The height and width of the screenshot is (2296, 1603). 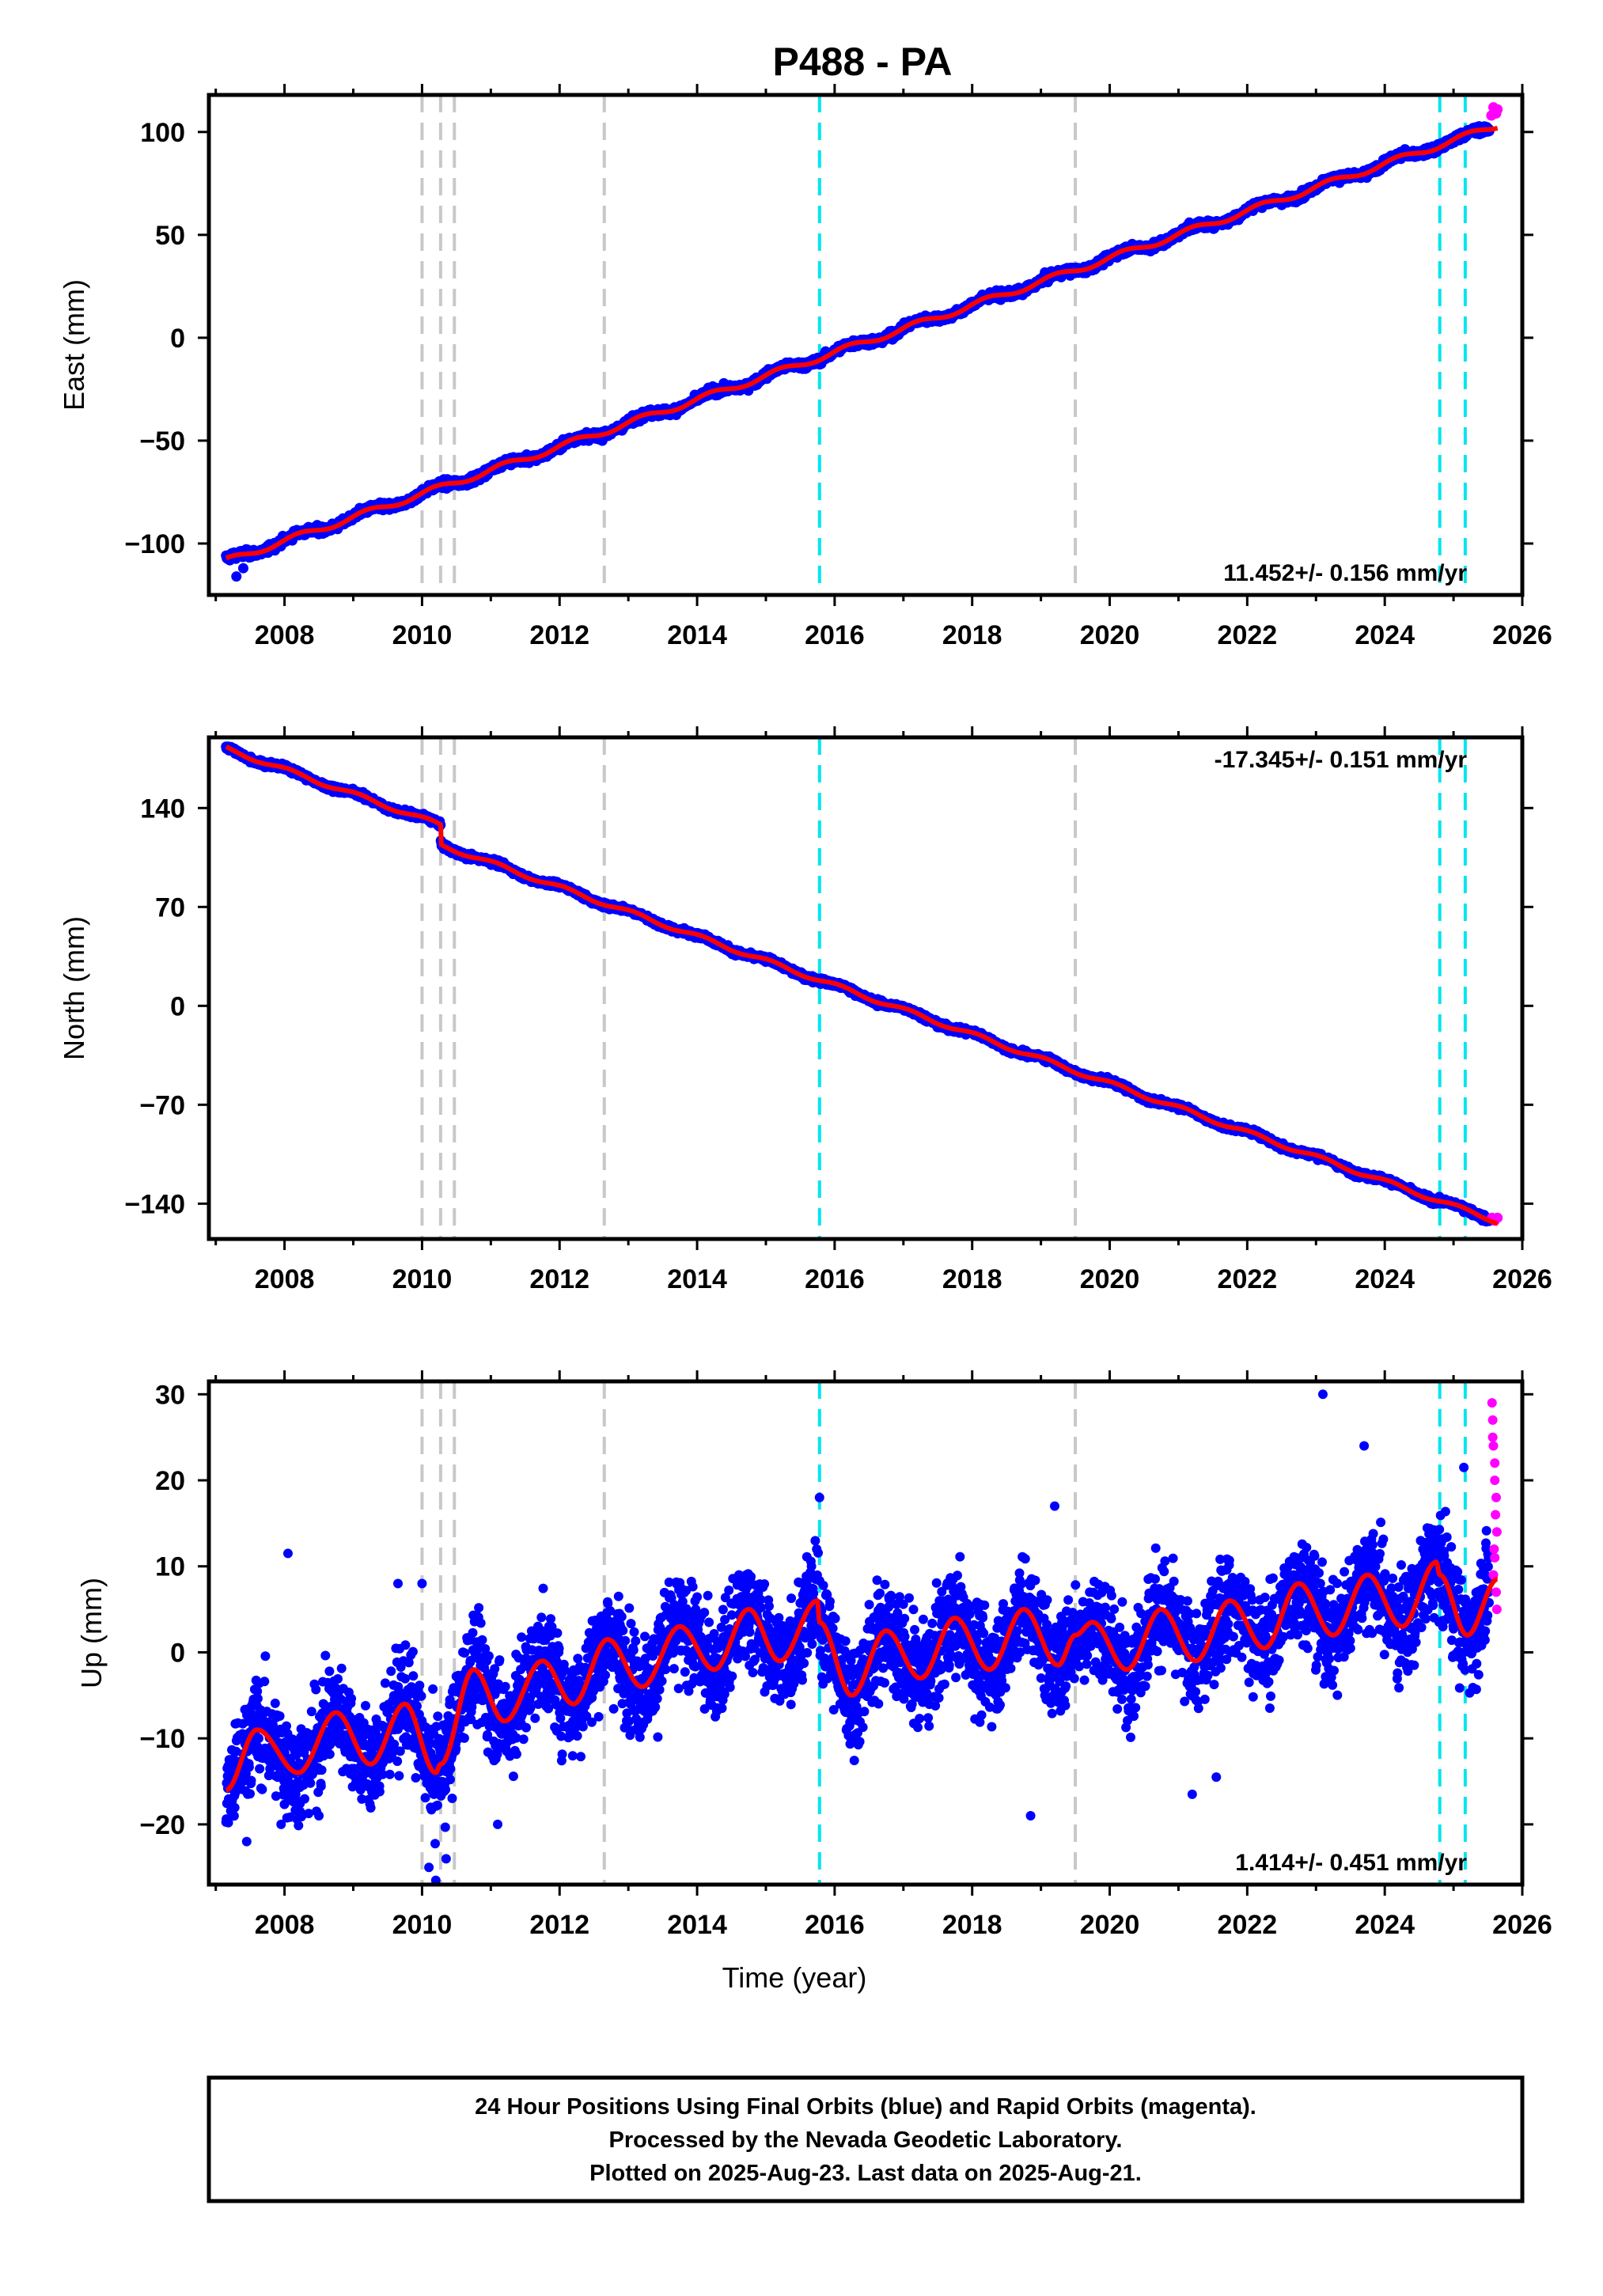 I want to click on x-tick-label: 2012, so click(x=559, y=635).